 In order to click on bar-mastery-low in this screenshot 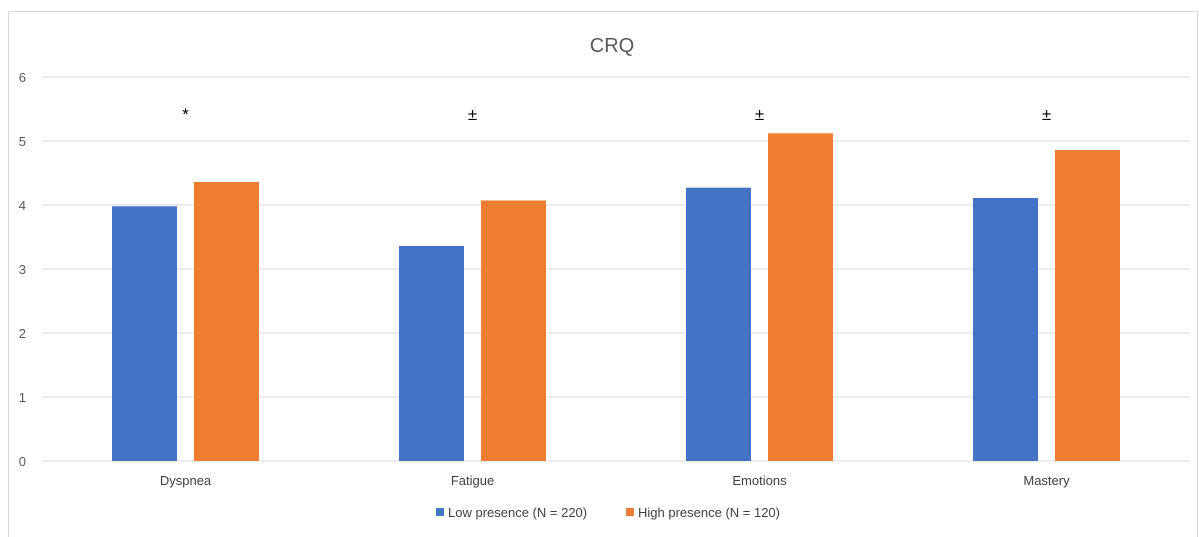, I will do `click(1005, 329)`.